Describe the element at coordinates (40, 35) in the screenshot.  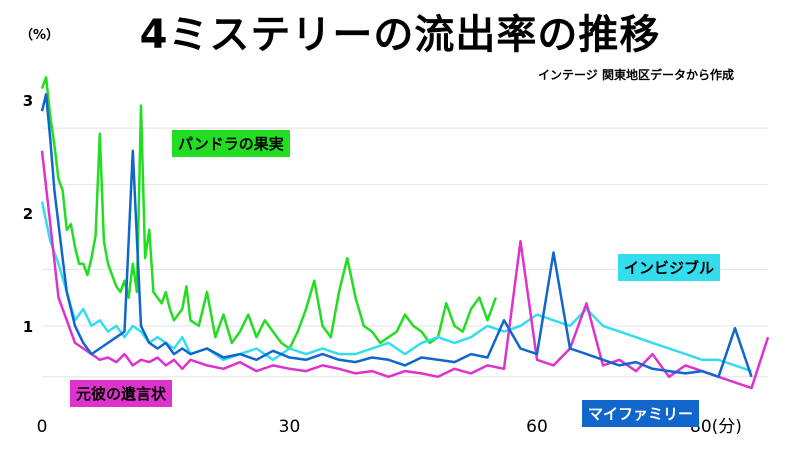
I see `y-axis-unit: （%）` at that location.